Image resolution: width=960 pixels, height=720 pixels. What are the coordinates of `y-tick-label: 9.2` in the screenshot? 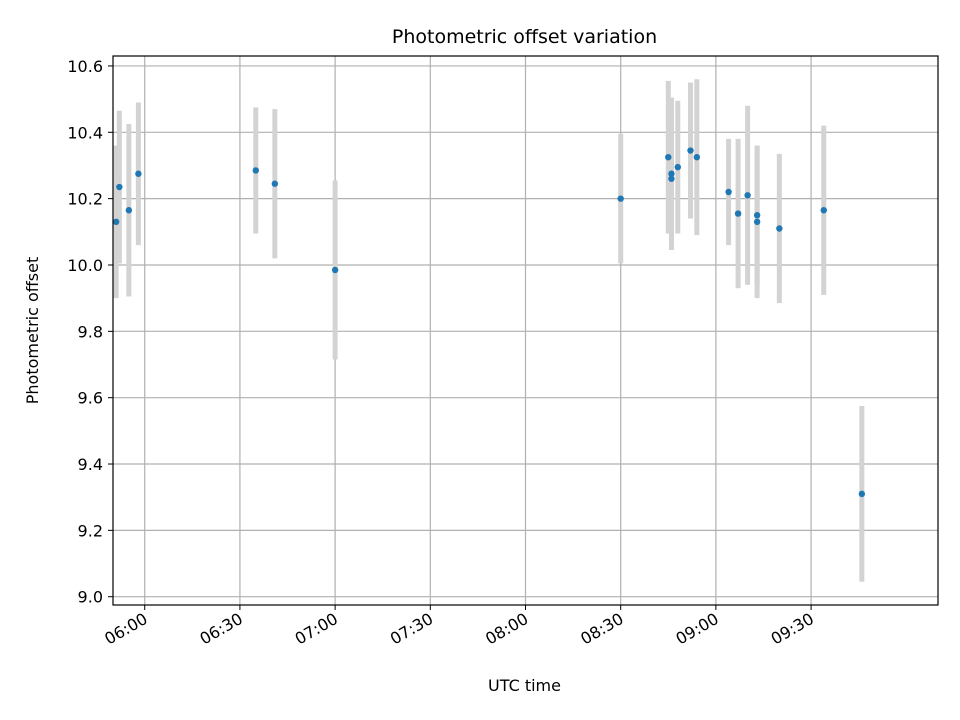 It's located at (90, 530).